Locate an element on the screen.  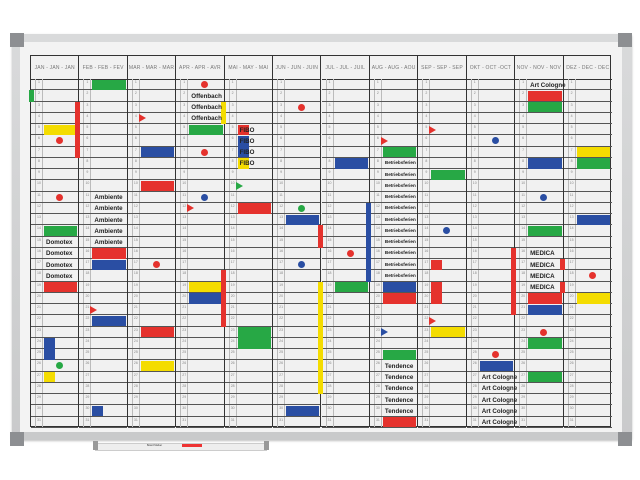
day-row: 13 is located at coordinates (442, 220).